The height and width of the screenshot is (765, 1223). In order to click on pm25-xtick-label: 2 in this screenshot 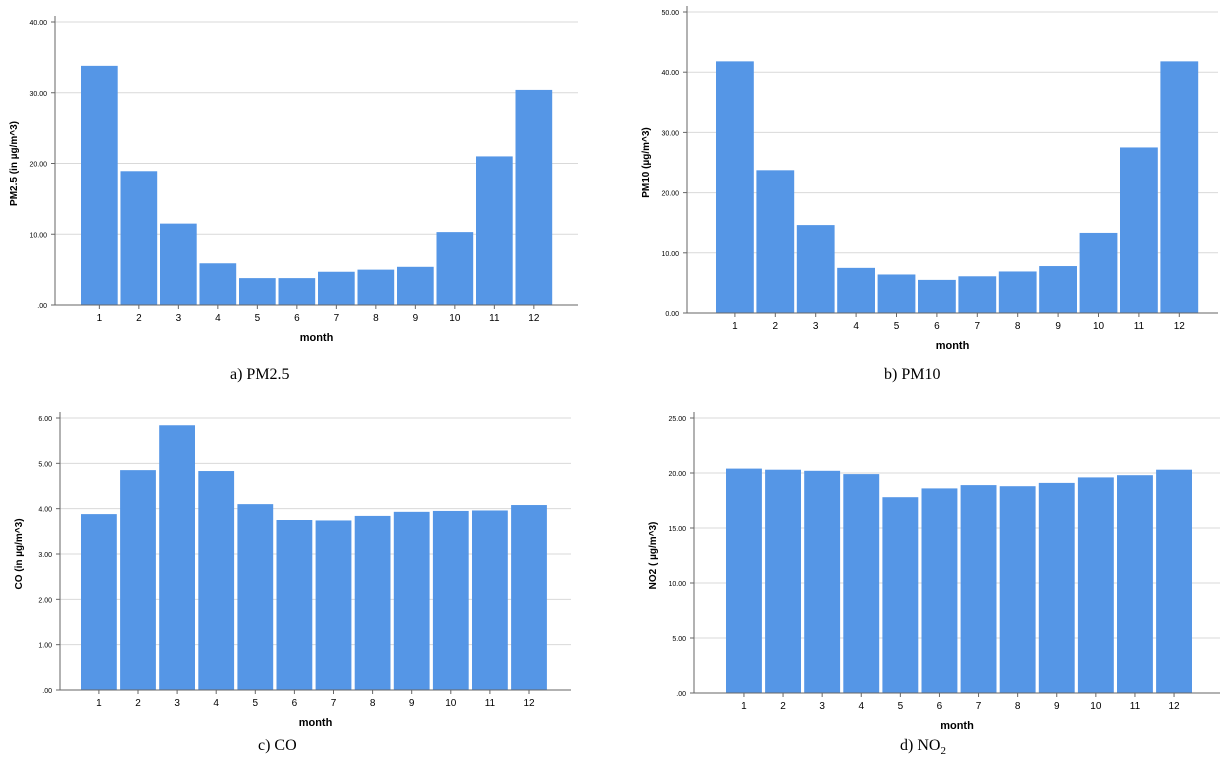, I will do `click(139, 318)`.